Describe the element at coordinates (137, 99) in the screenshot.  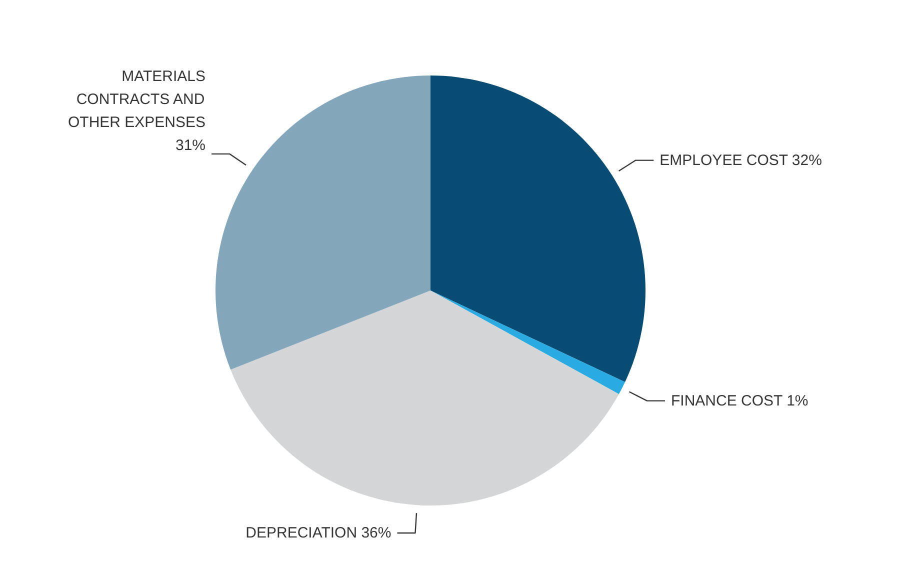
I see `slice-label: MATERIALS CONTRACTS AND OTHER EXPENSES` at that location.